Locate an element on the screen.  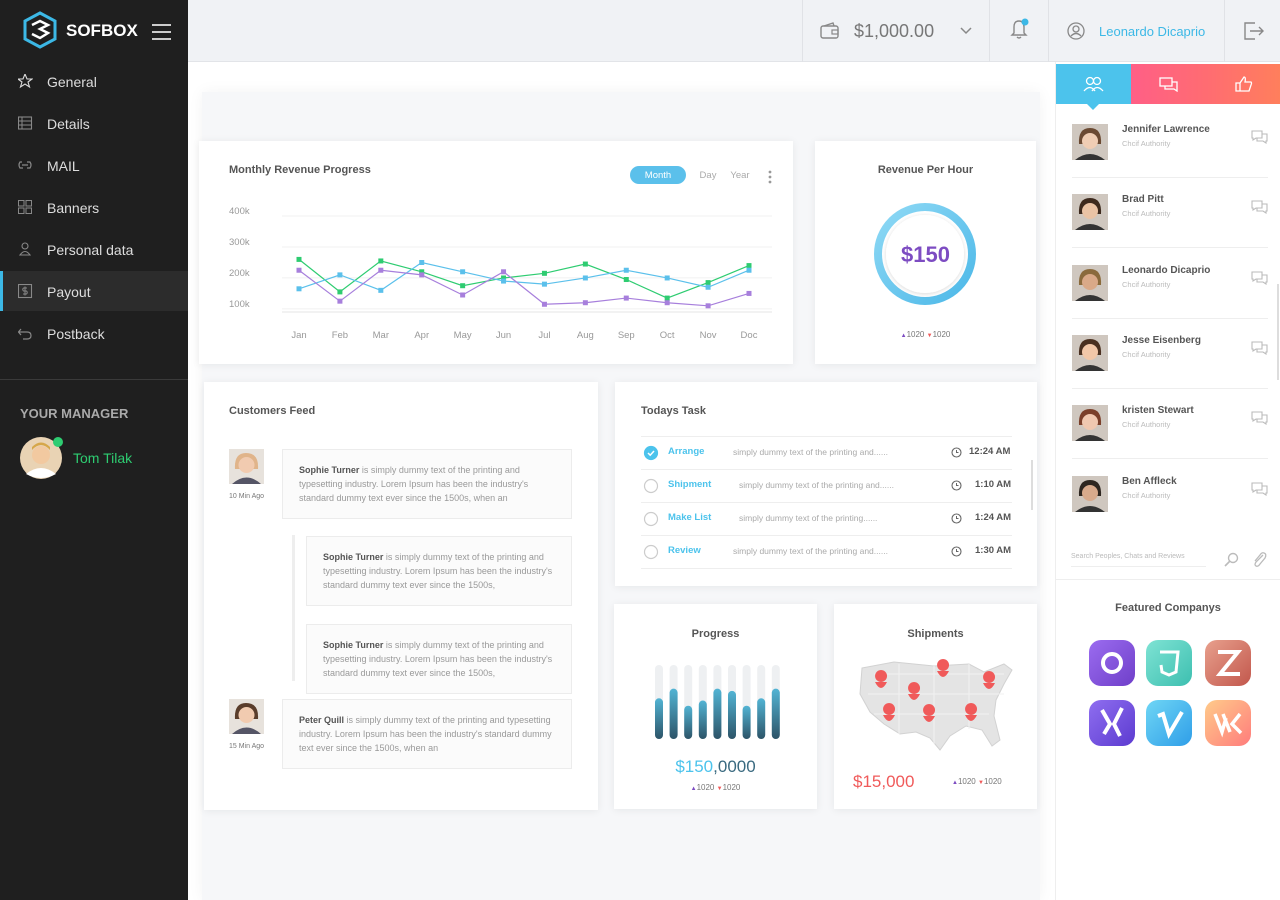
menu-item: General is located at coordinates (94, 81).